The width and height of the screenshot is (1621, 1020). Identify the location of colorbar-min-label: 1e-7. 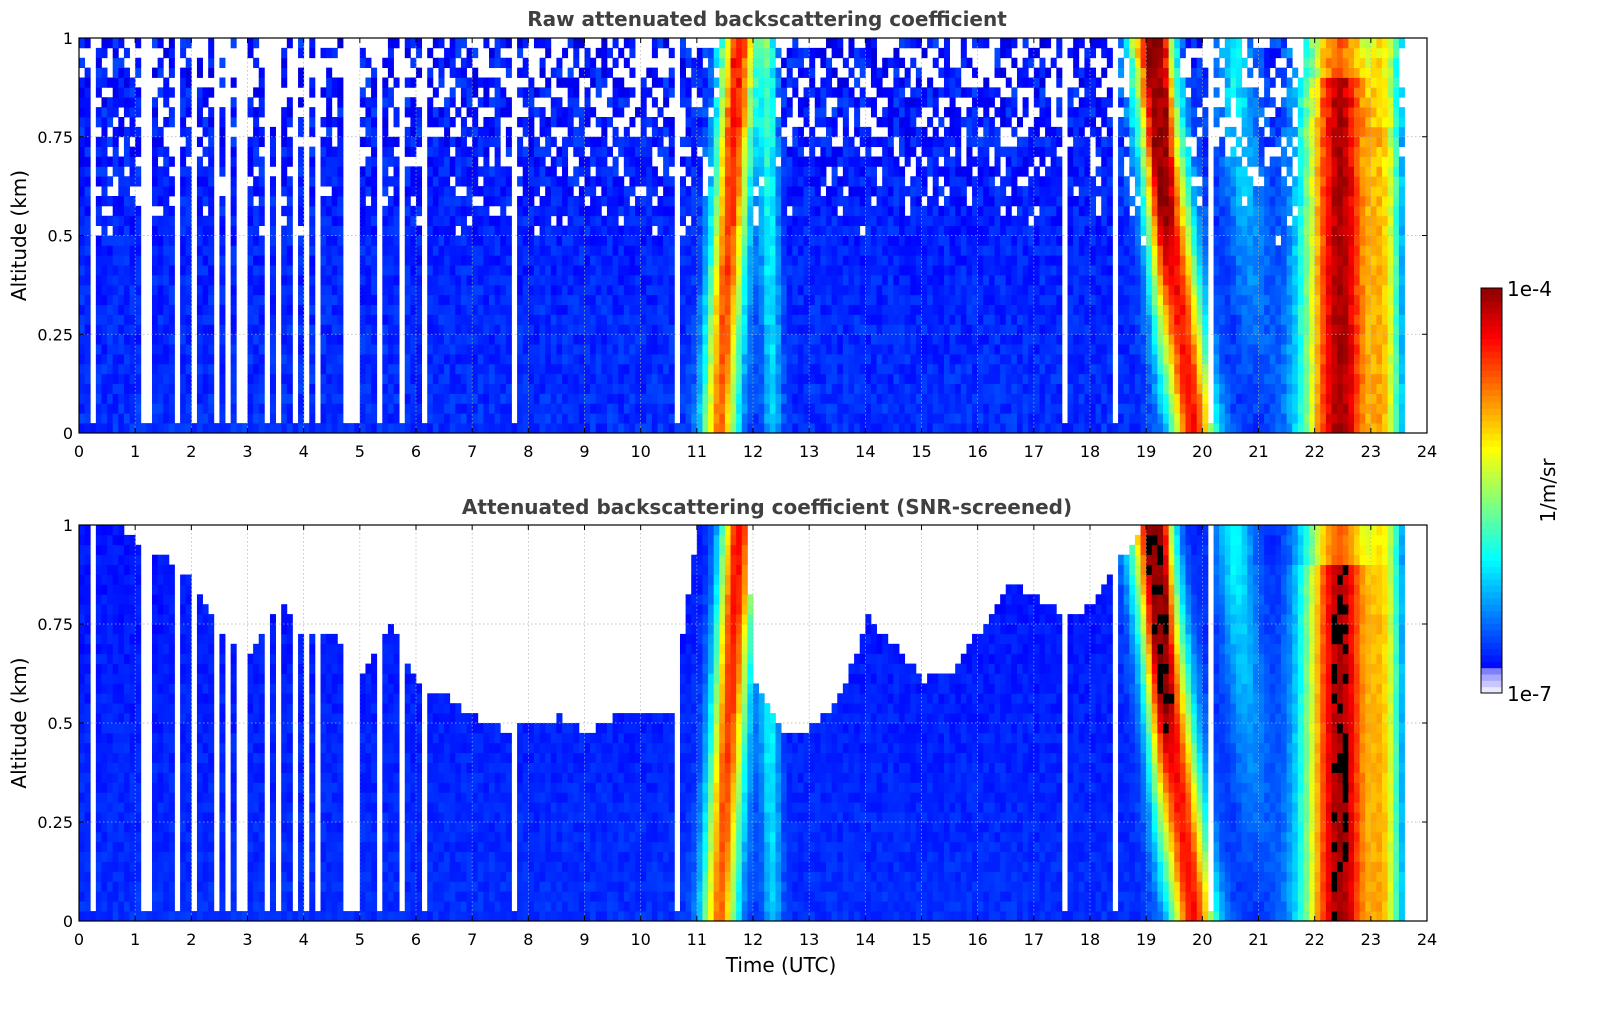
(1529, 694).